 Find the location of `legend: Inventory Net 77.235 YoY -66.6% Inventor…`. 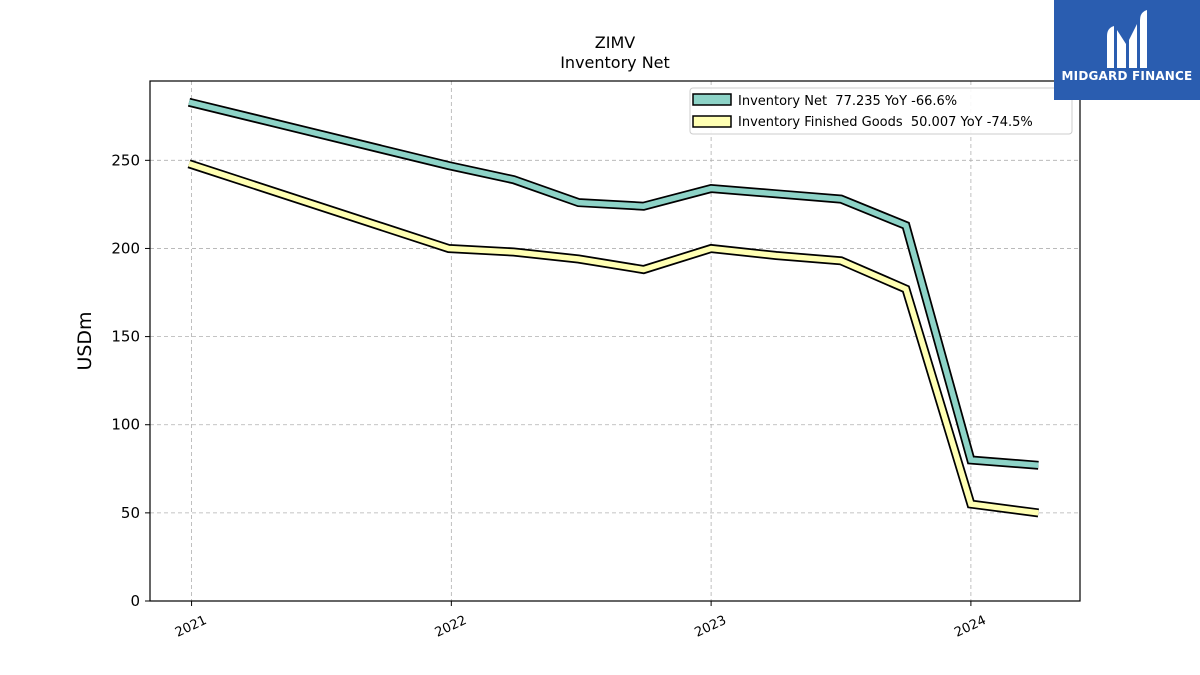

legend: Inventory Net 77.235 YoY -66.6% Inventor… is located at coordinates (881, 111).